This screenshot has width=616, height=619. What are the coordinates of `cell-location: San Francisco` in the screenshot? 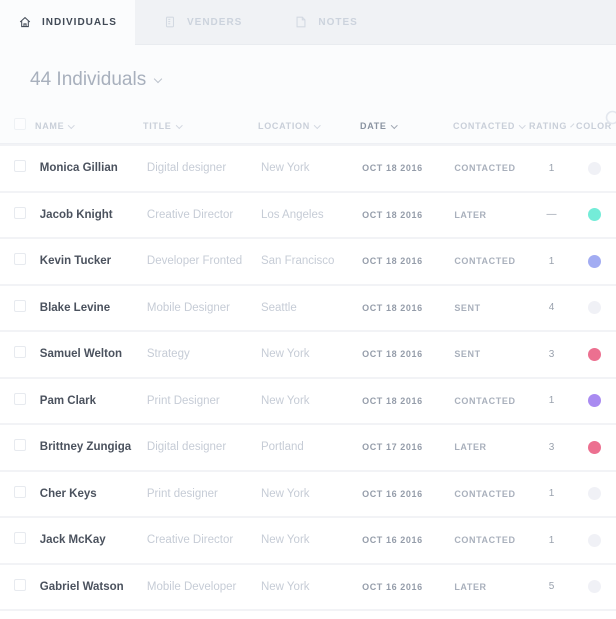 It's located at (311, 261).